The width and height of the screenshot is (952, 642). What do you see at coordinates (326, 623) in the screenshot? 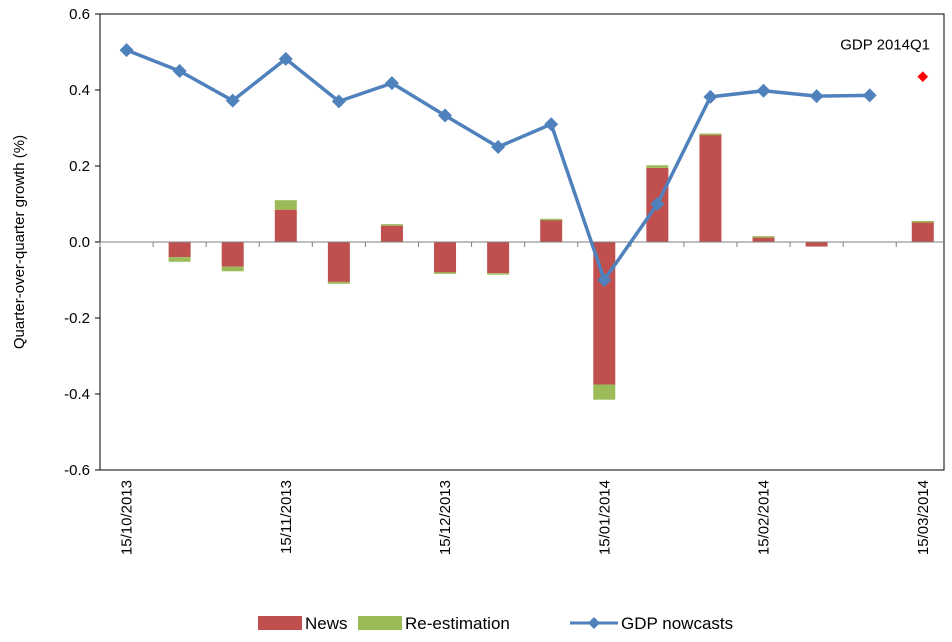
I see `legend-label-news: News` at bounding box center [326, 623].